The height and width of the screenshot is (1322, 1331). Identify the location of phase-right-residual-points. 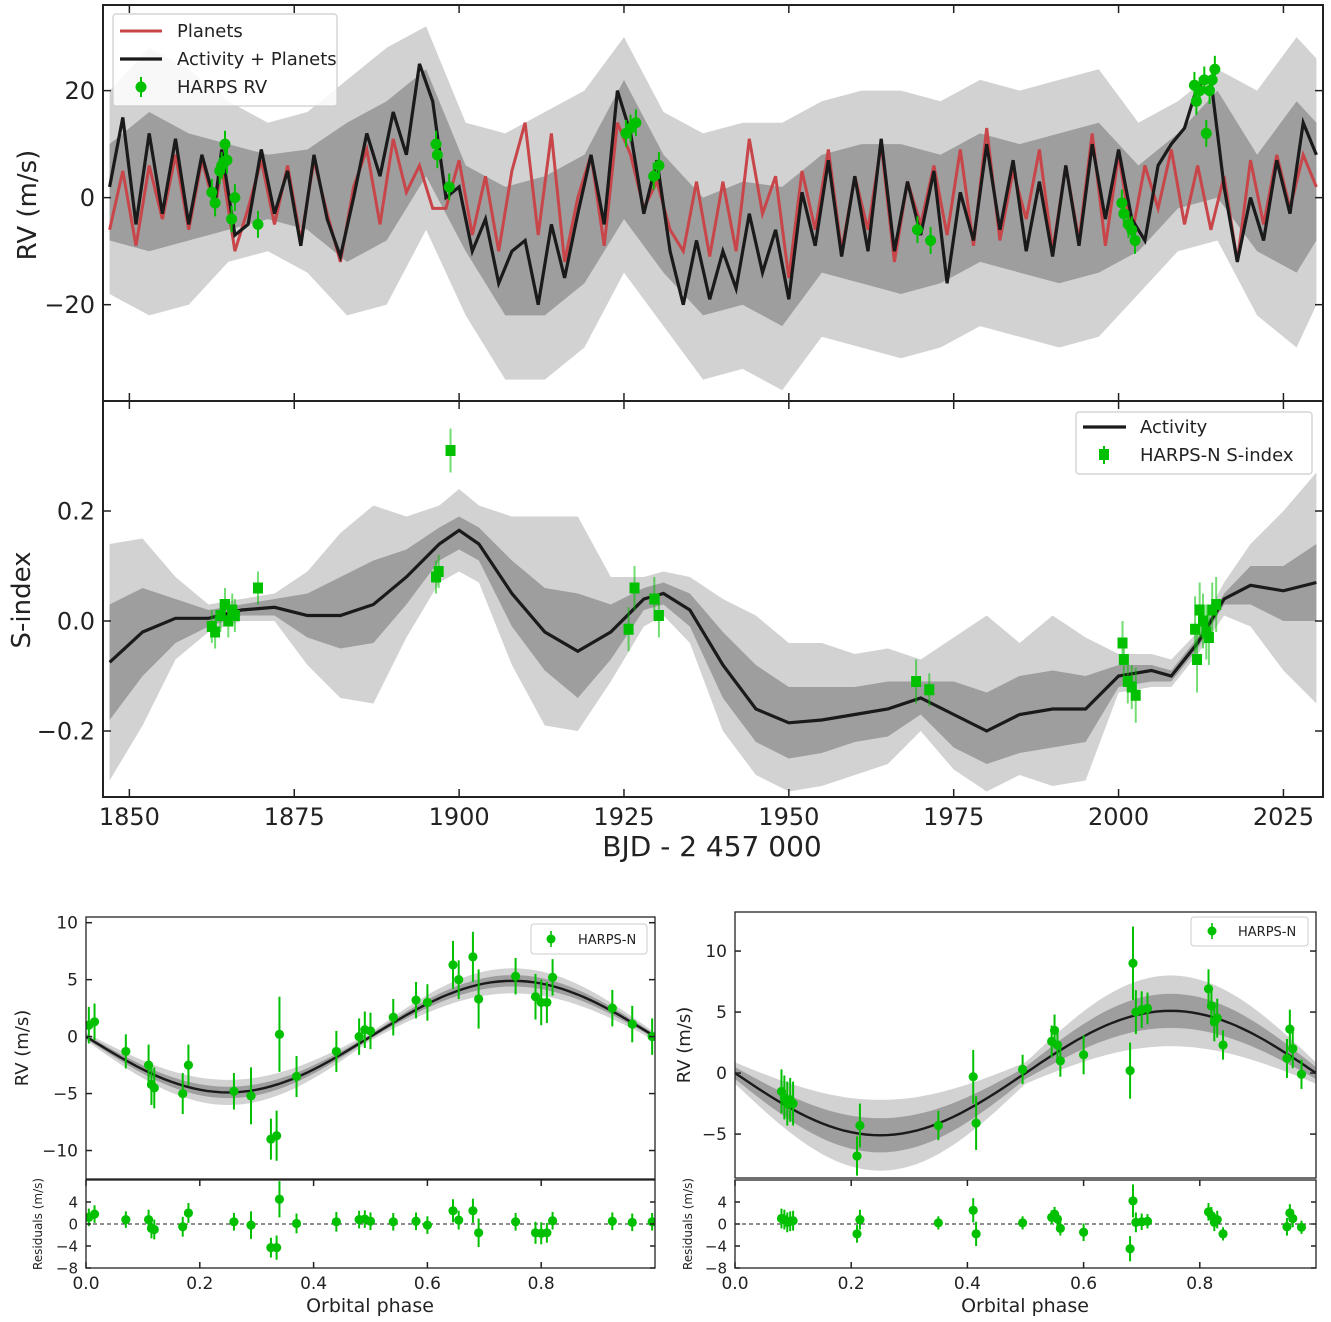
(1041, 1223).